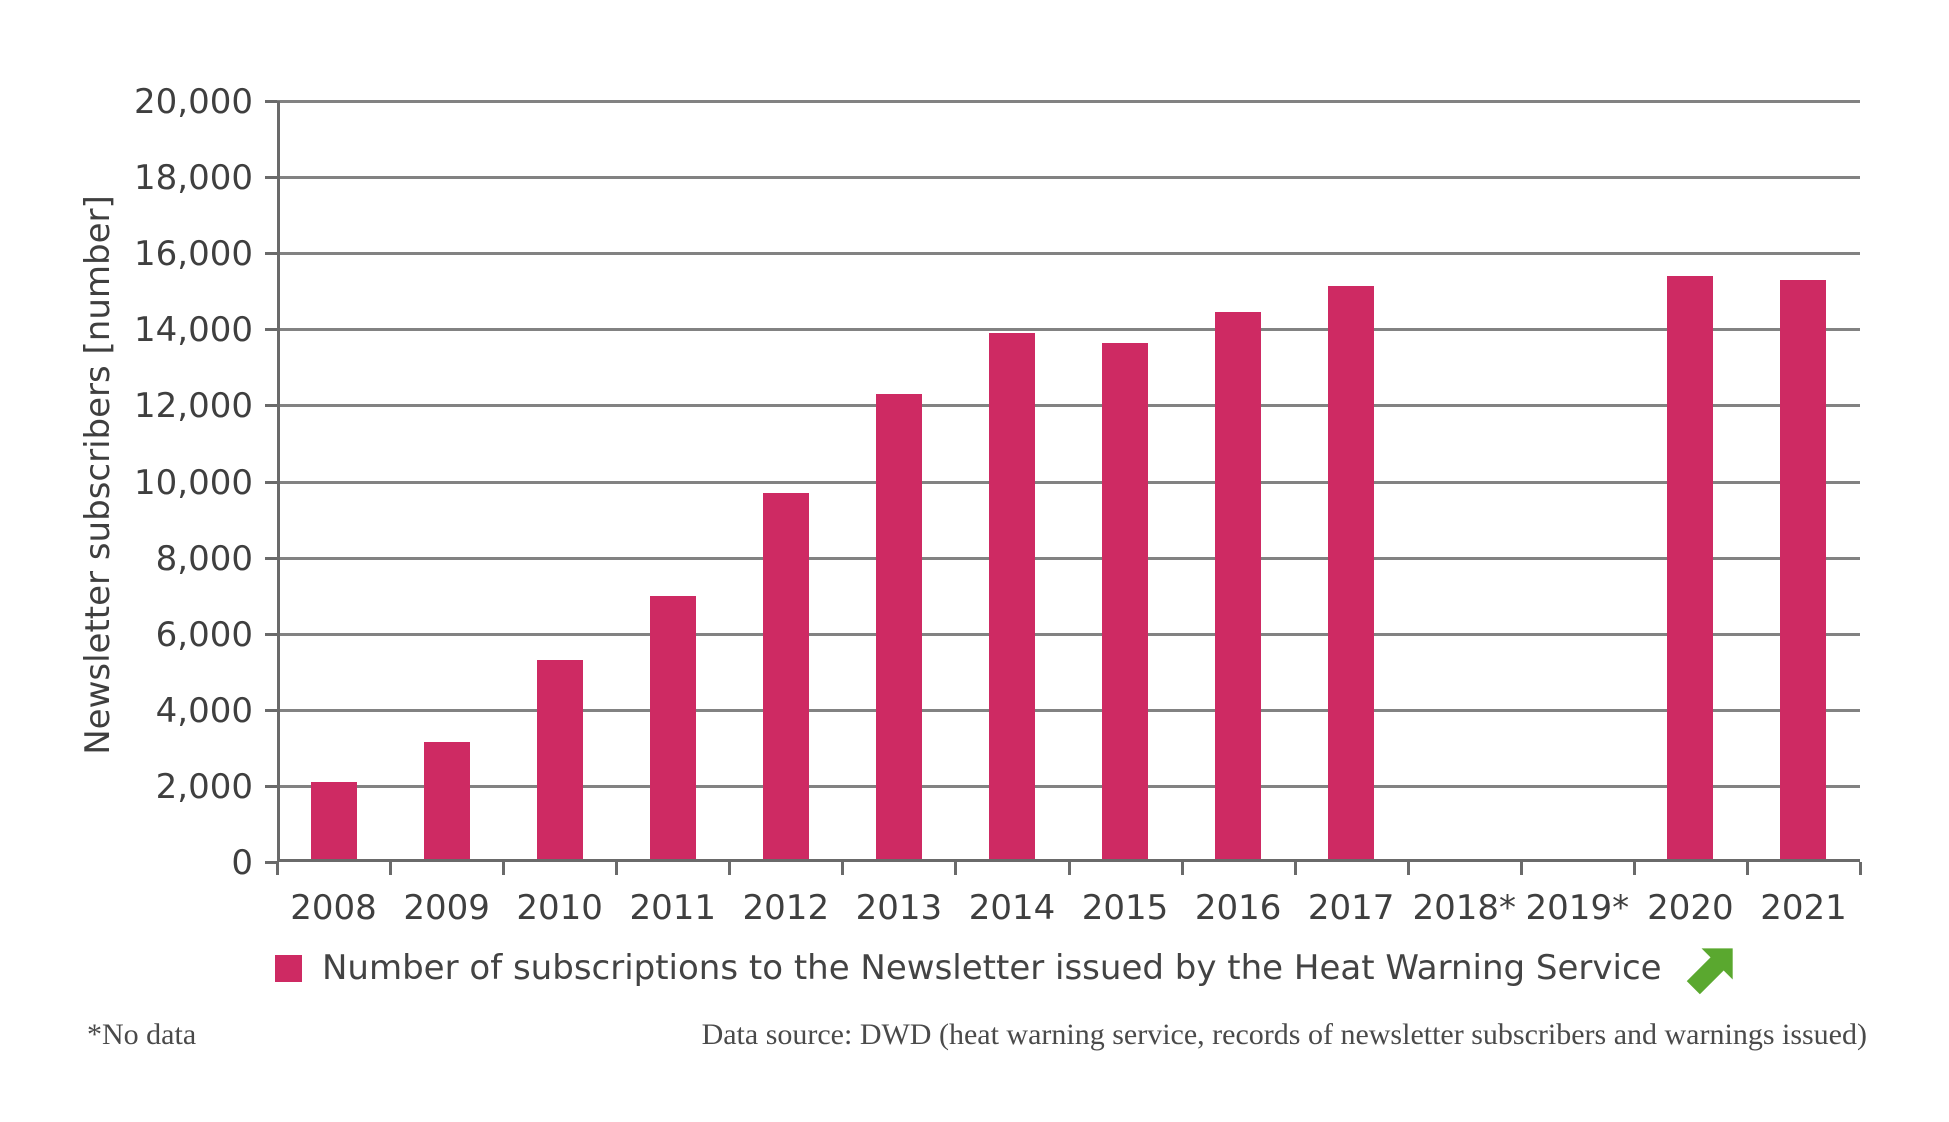 This screenshot has height=1122, width=1949. I want to click on y-tick-2000, so click(271, 786).